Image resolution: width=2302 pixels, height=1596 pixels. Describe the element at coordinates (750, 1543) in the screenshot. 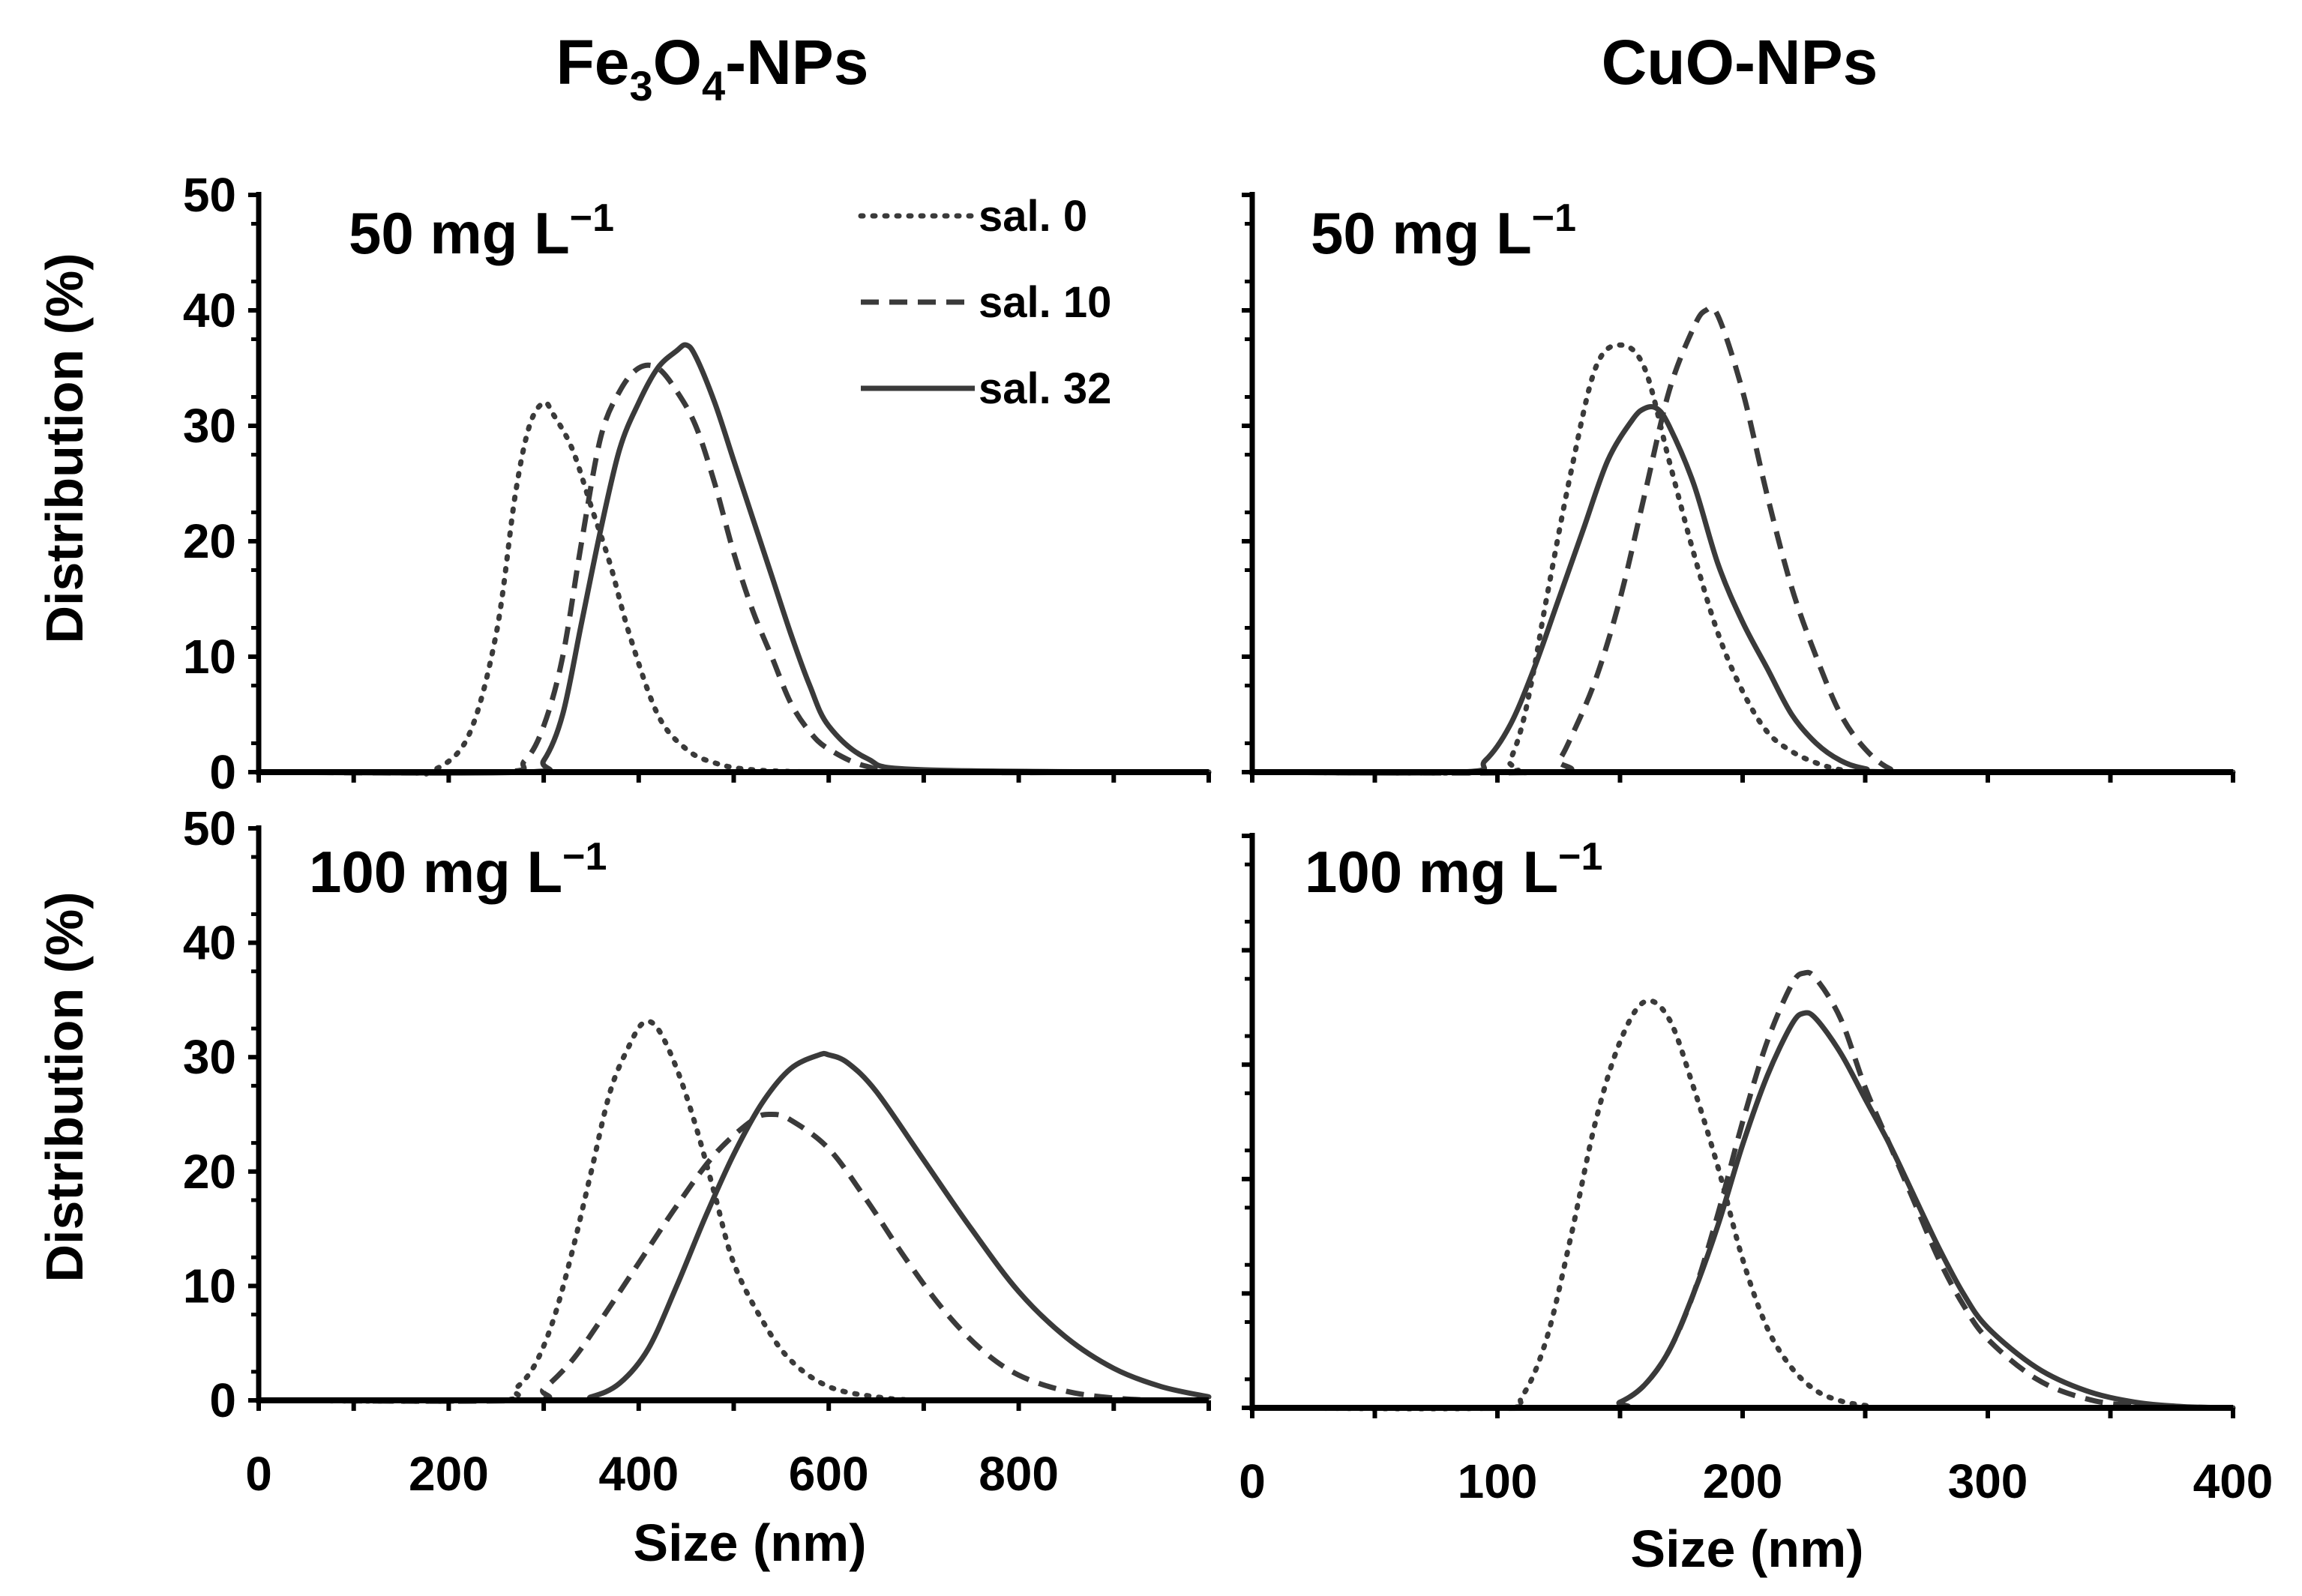

I see `xlabel-left: Size (nm)` at that location.